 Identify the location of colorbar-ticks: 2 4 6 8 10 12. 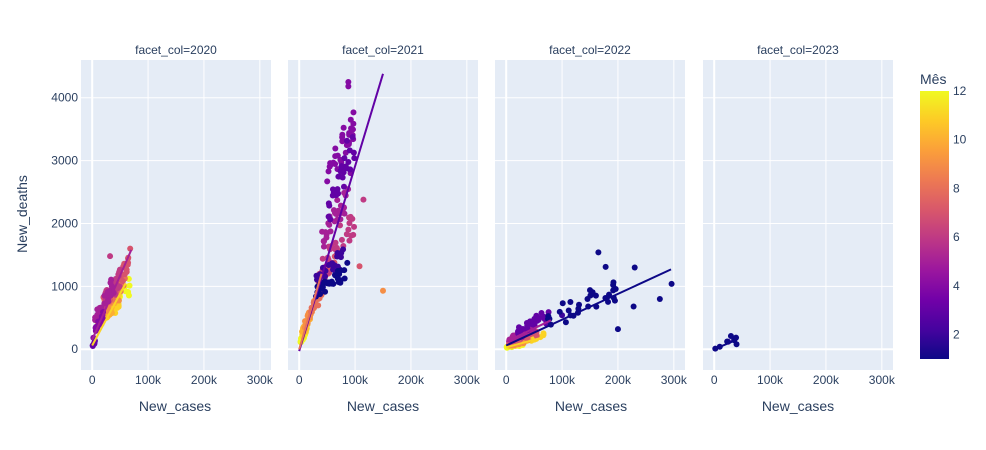
(960, 213).